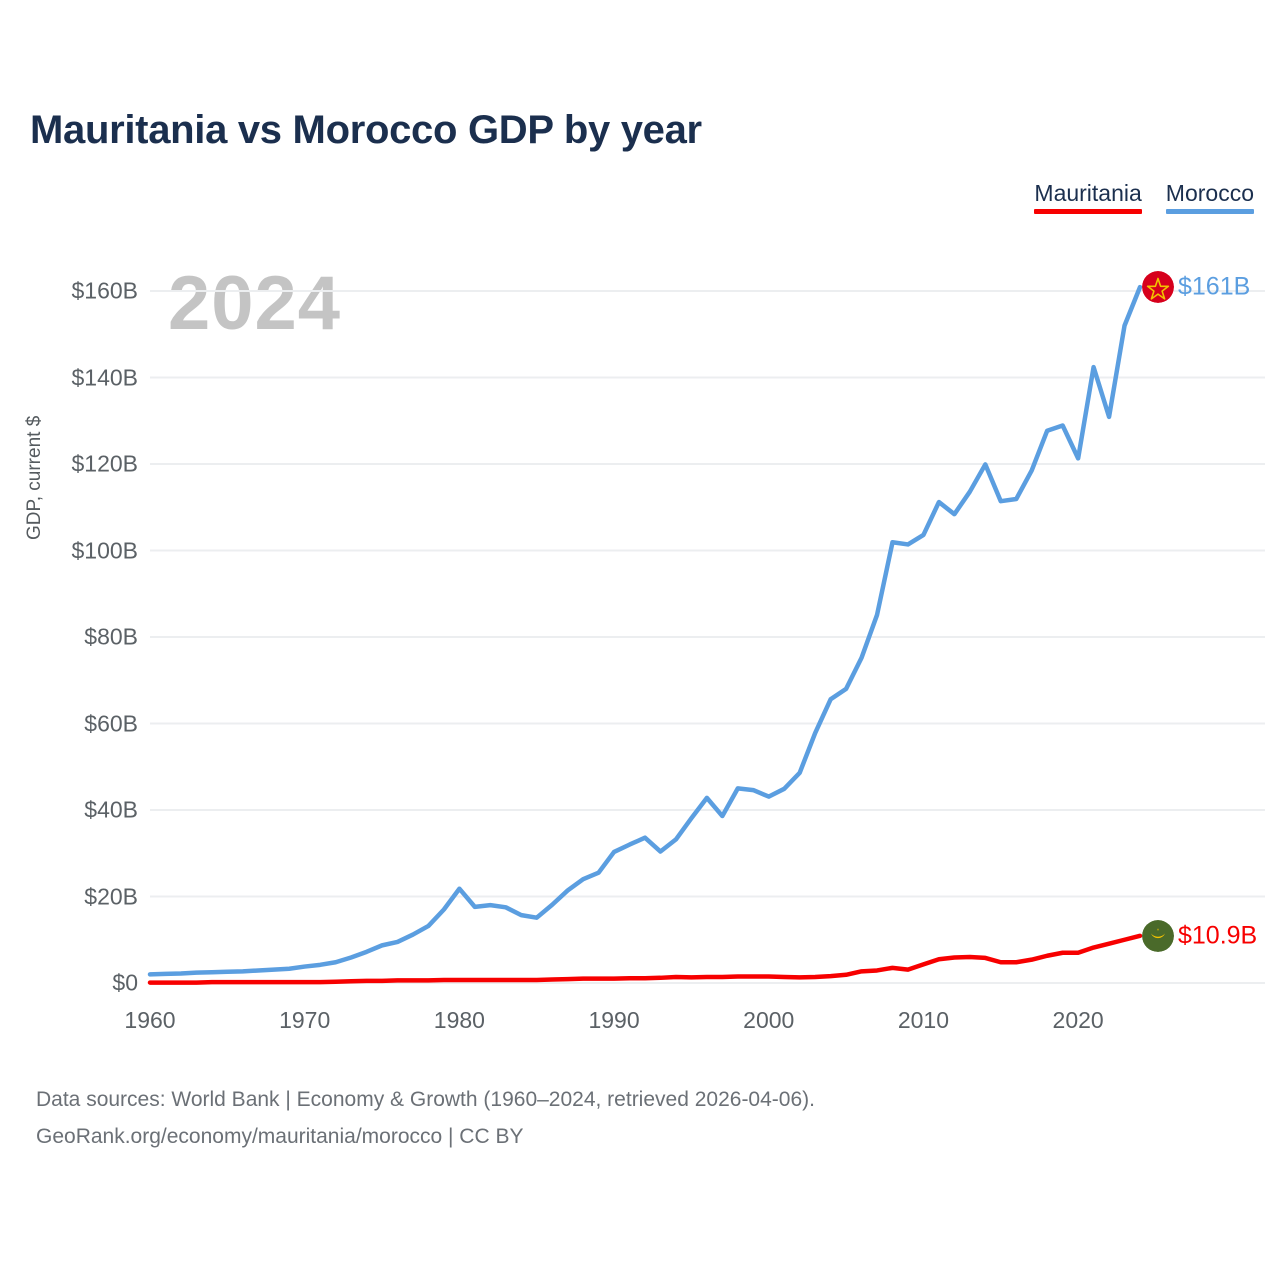 The height and width of the screenshot is (1280, 1280). I want to click on y-axis-tick-label: $80B, so click(111, 636).